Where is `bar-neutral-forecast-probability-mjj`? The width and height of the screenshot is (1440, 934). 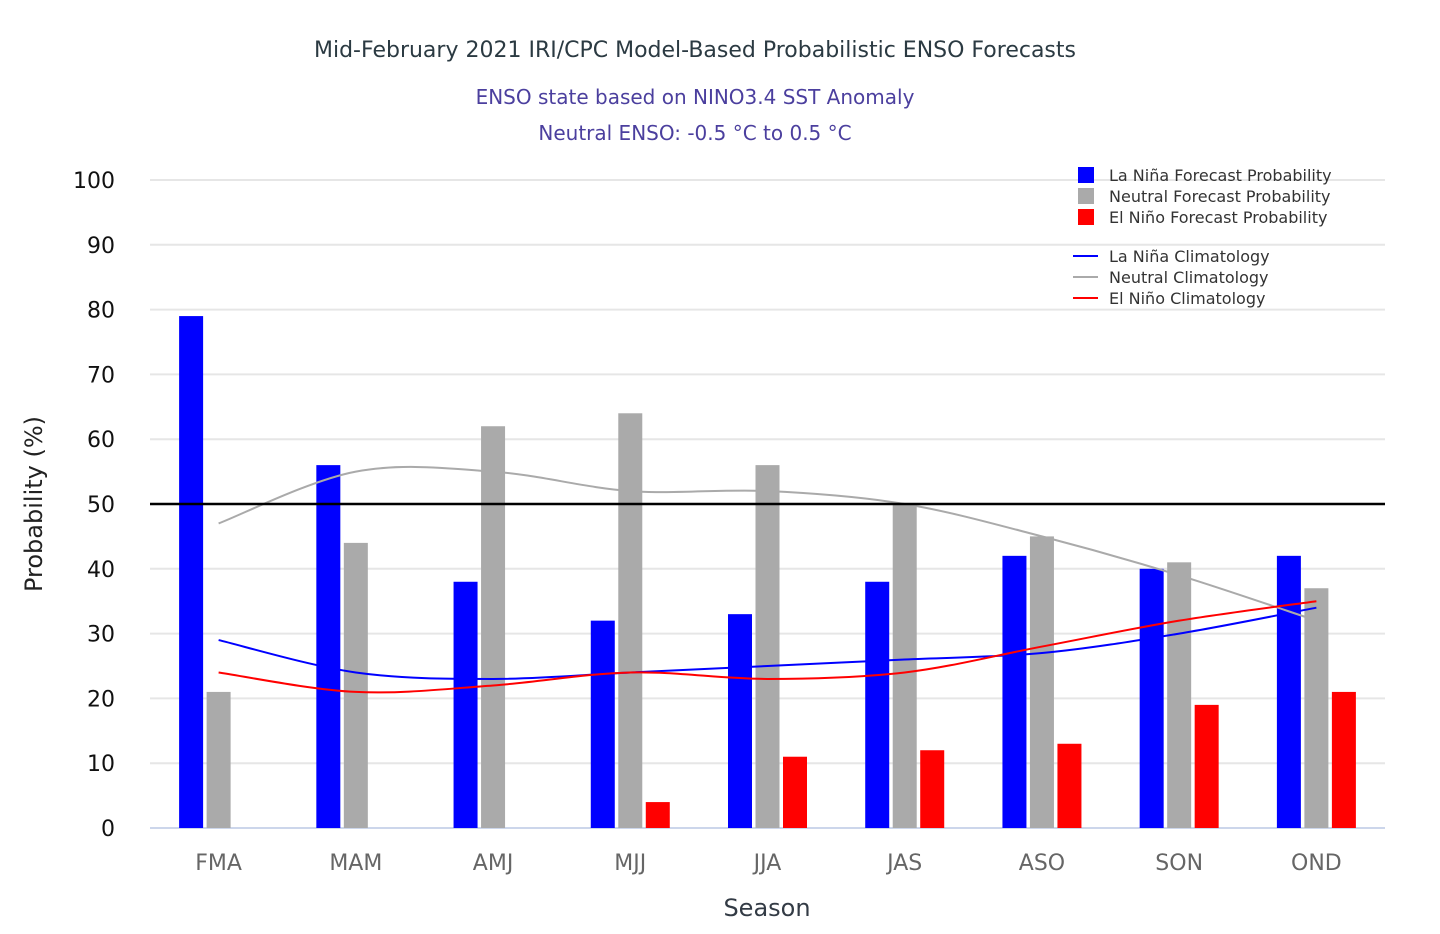
bar-neutral-forecast-probability-mjj is located at coordinates (630, 620).